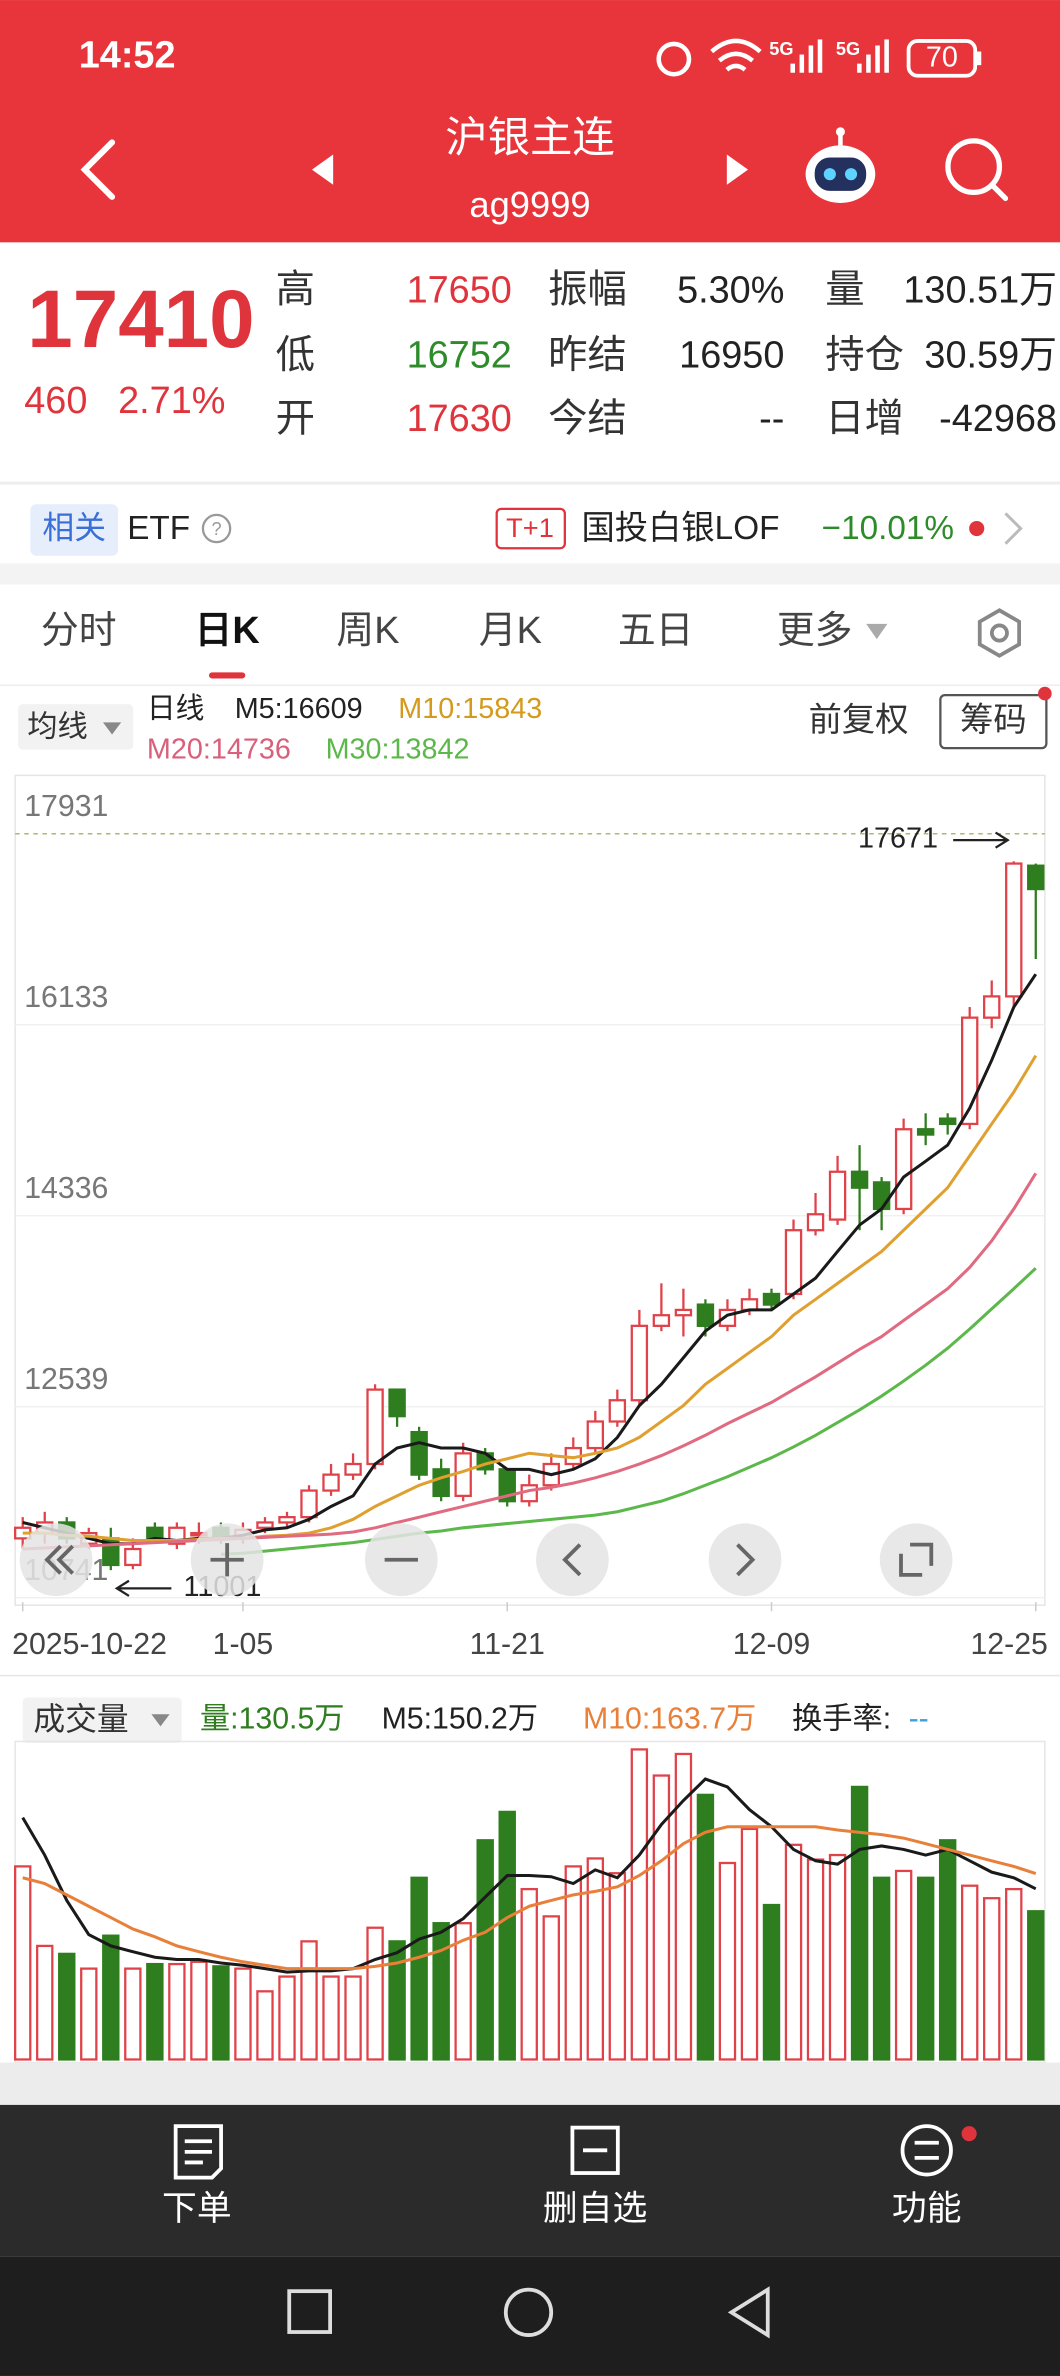 The height and width of the screenshot is (2376, 1060). Describe the element at coordinates (748, 2312) in the screenshot. I see `back` at that location.